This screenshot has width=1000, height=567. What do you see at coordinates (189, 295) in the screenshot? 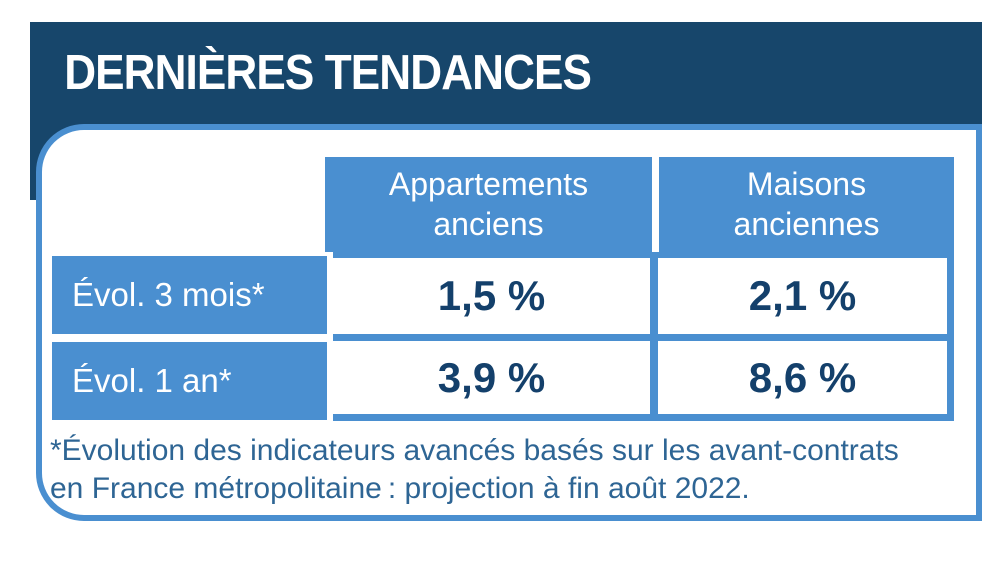
I see `row-label-evol-3-mois: Évol. 3 mois*` at bounding box center [189, 295].